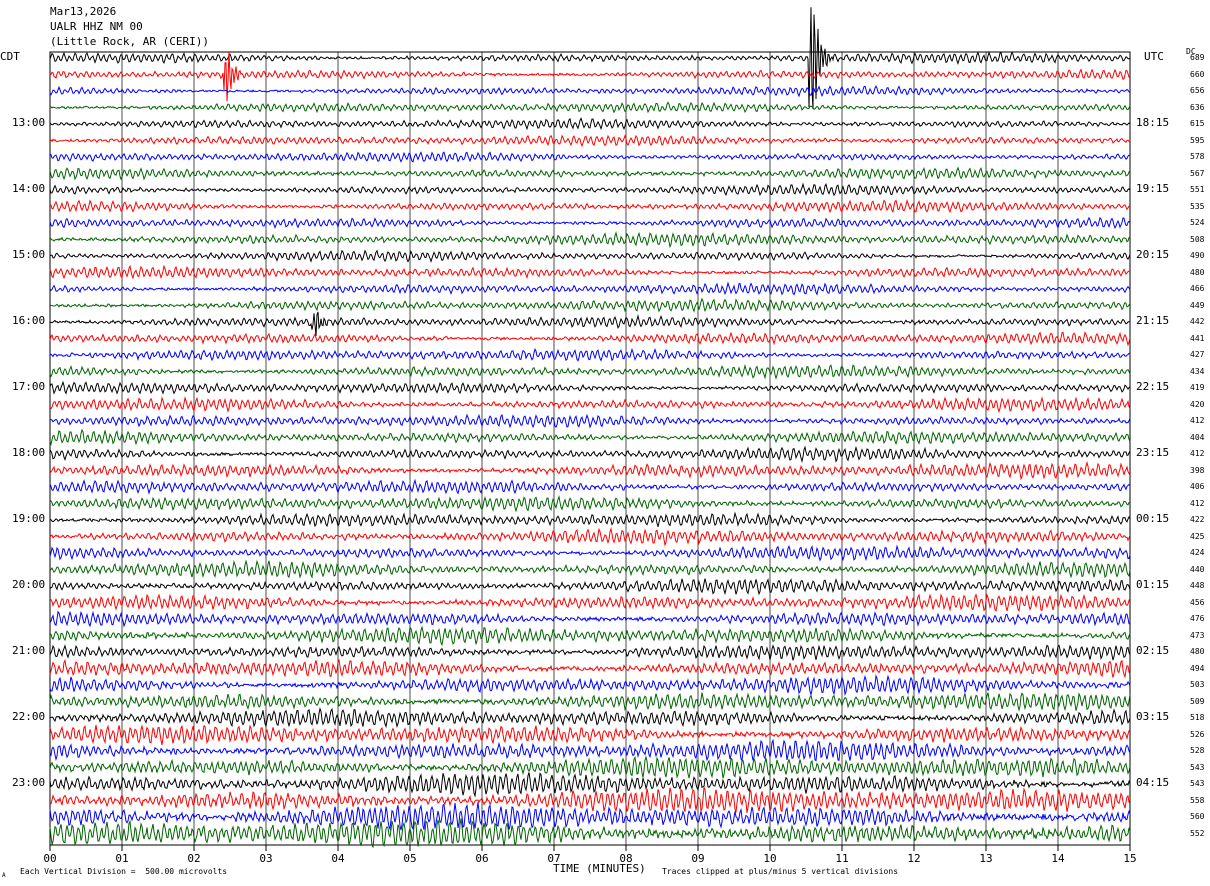  Describe the element at coordinates (29, 518) in the screenshot. I see `left-time-label: 19:00` at that location.